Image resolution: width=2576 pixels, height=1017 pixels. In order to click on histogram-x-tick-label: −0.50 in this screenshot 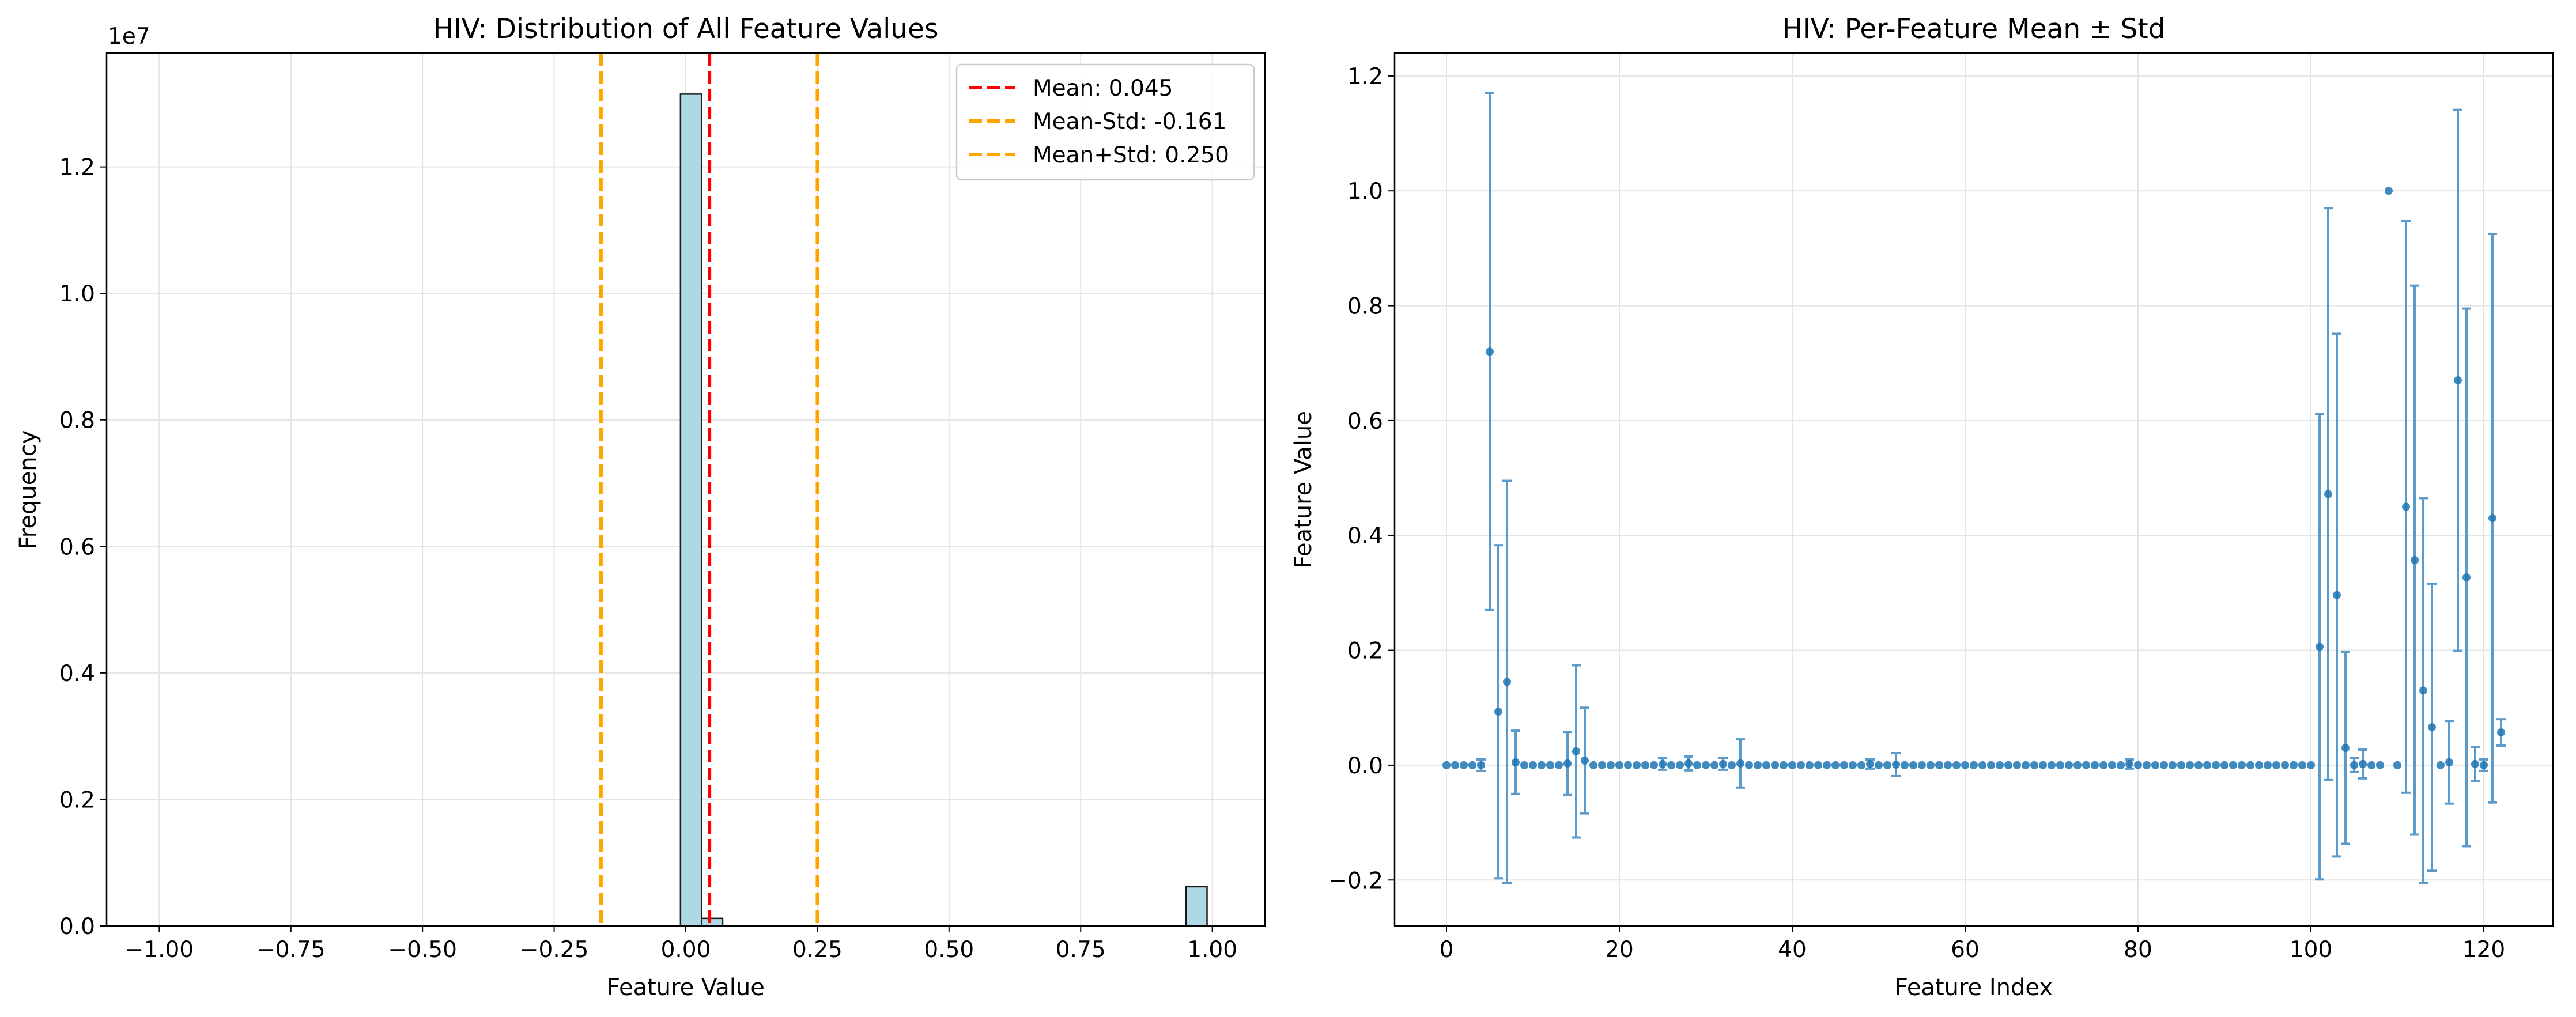, I will do `click(422, 950)`.